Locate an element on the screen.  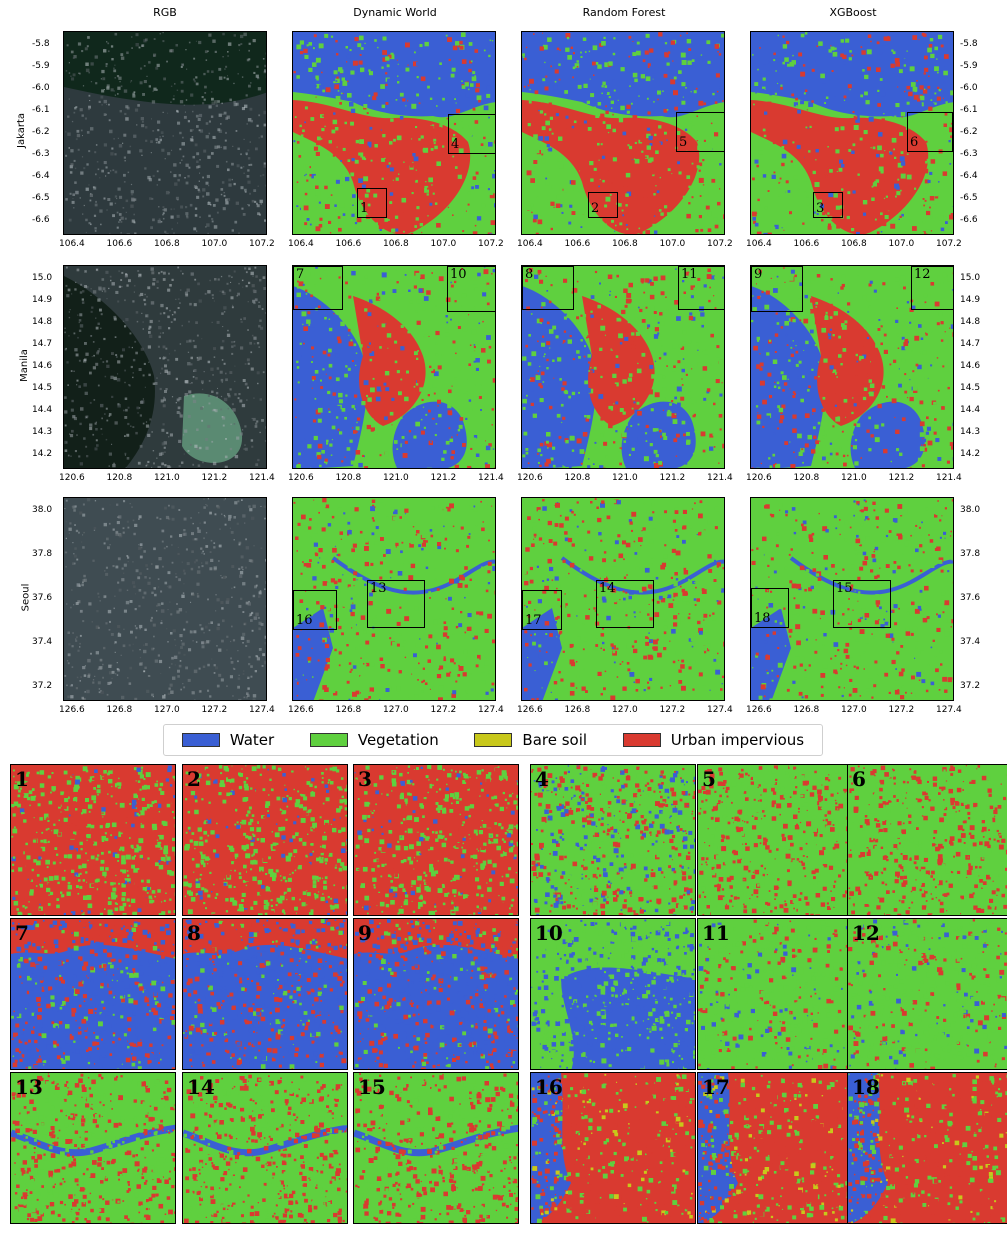
zoom-inset-9: 9 is located at coordinates (436, 994).